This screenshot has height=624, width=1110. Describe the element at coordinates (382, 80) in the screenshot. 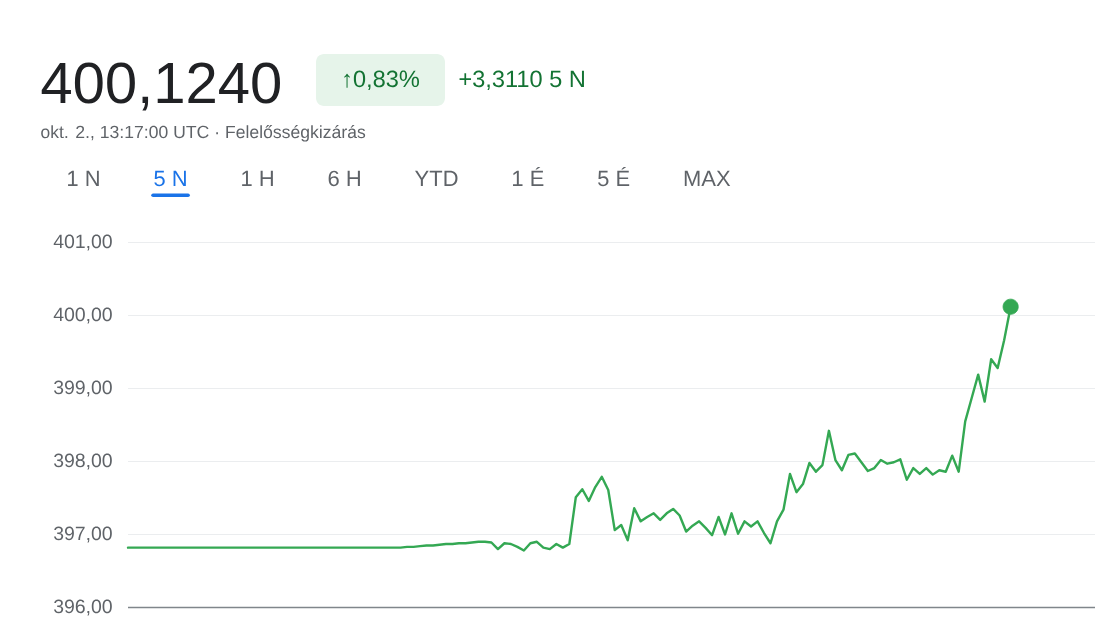

I see `text: ↑0,83%` at that location.